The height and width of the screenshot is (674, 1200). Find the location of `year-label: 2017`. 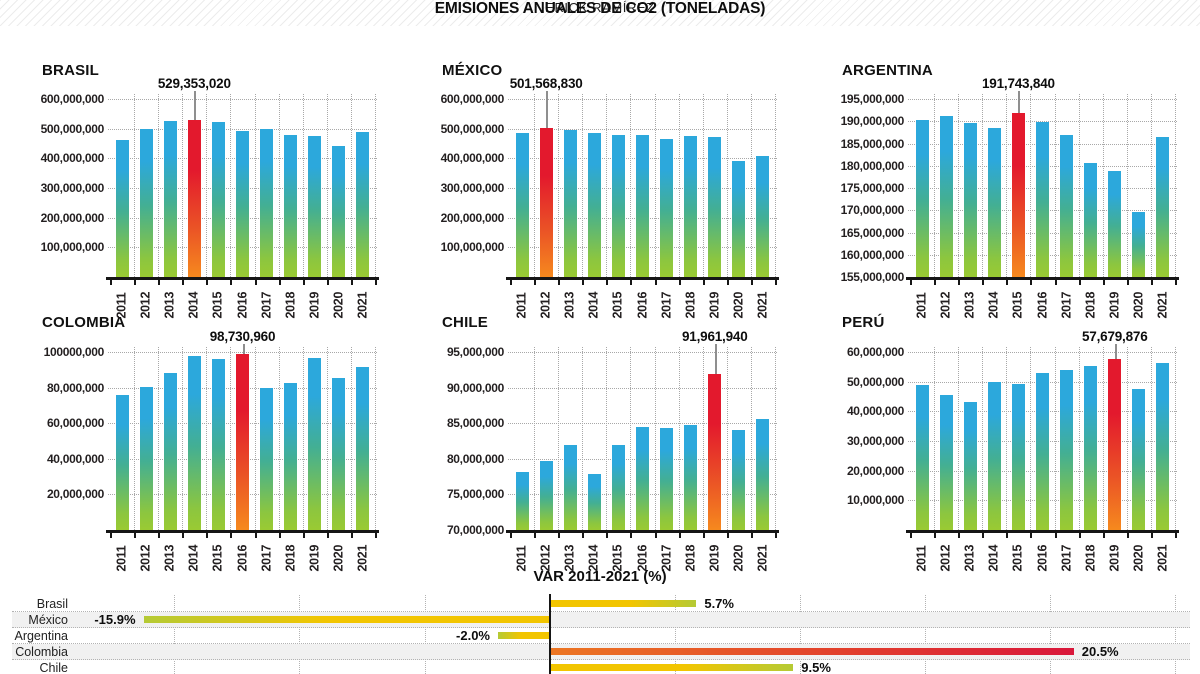

year-label: 2017 is located at coordinates (666, 558).